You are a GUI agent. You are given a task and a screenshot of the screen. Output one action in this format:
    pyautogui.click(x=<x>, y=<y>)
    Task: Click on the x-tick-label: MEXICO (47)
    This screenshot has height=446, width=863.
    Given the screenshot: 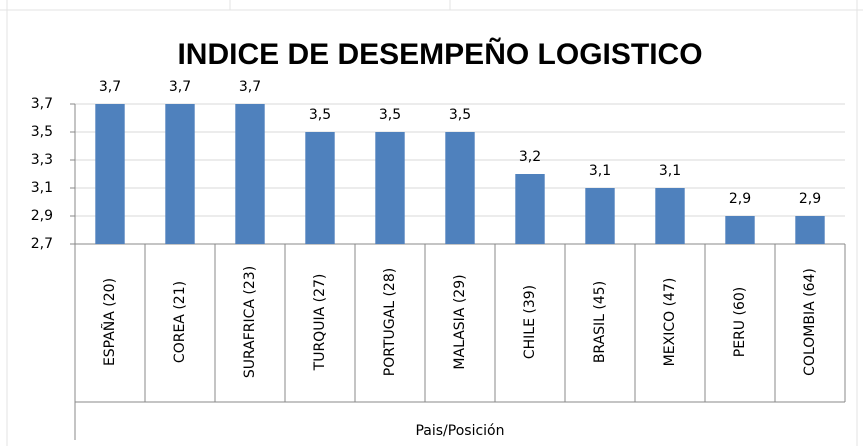 What is the action you would take?
    pyautogui.click(x=670, y=322)
    